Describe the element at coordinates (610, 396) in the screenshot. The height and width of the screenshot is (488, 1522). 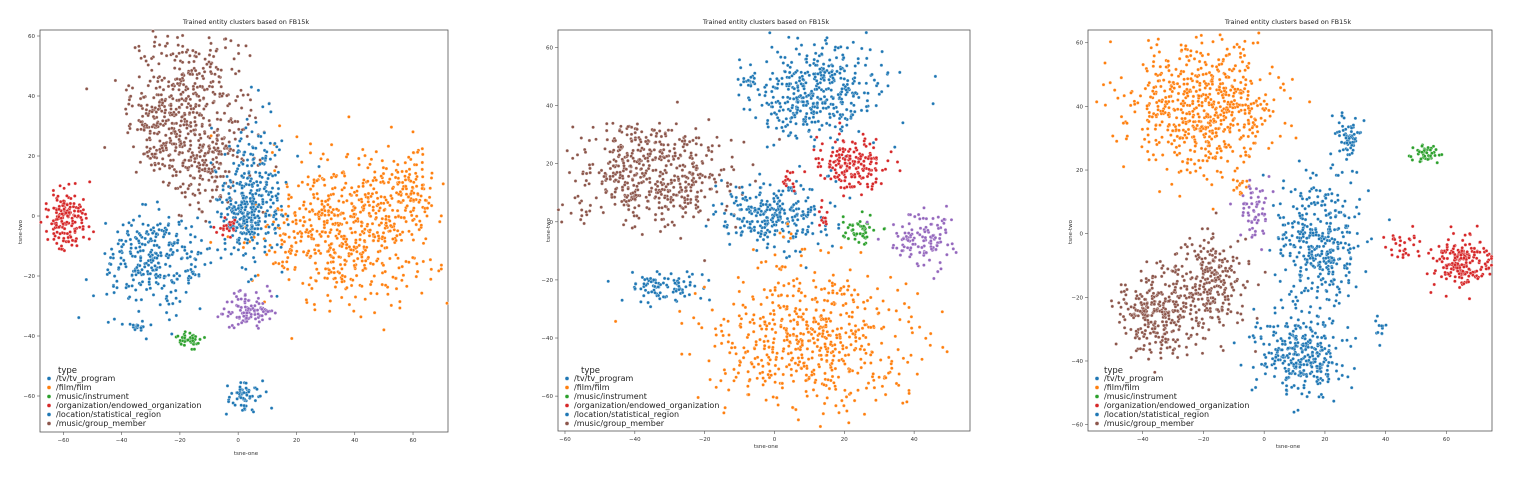
I see `legend-label: /music/instrument` at that location.